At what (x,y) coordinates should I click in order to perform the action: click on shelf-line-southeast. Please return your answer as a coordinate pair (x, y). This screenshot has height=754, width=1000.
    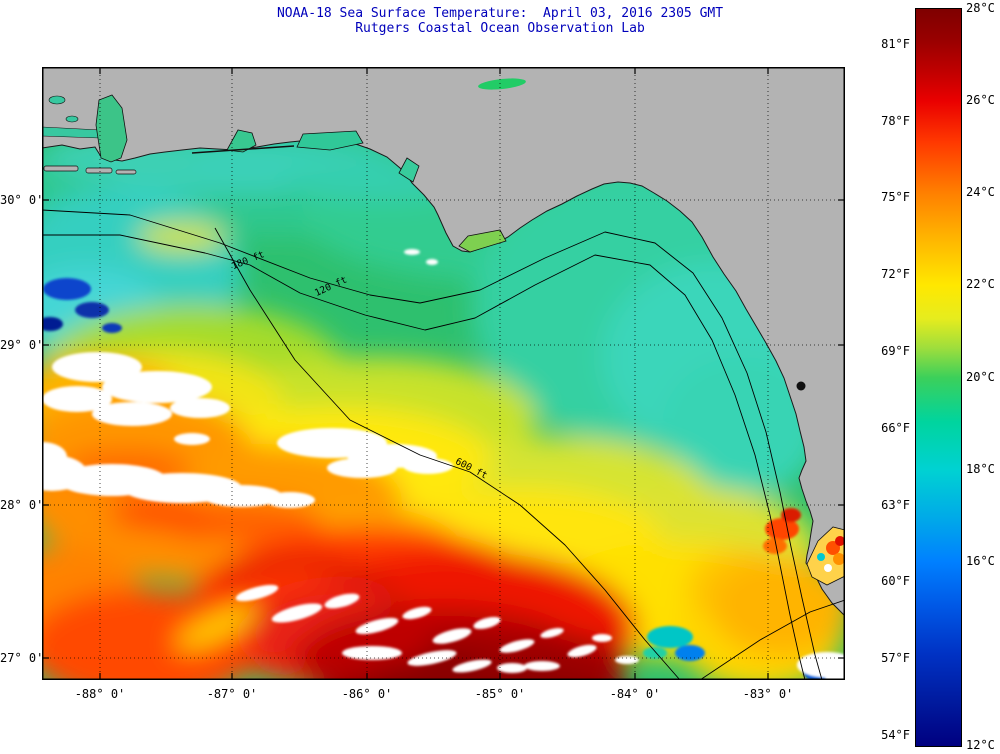
    Looking at the image, I should click on (772, 639).